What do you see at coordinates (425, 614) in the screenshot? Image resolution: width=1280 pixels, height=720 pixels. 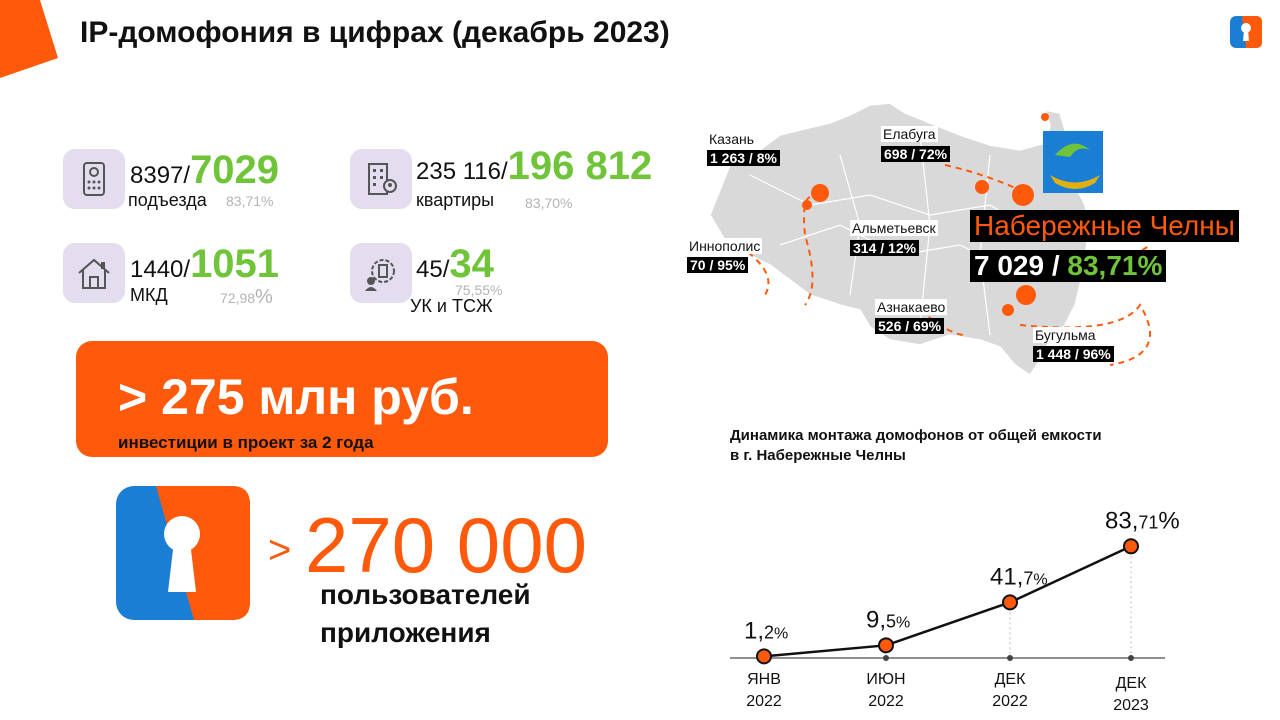 I see `users-label: пользователей приложения` at bounding box center [425, 614].